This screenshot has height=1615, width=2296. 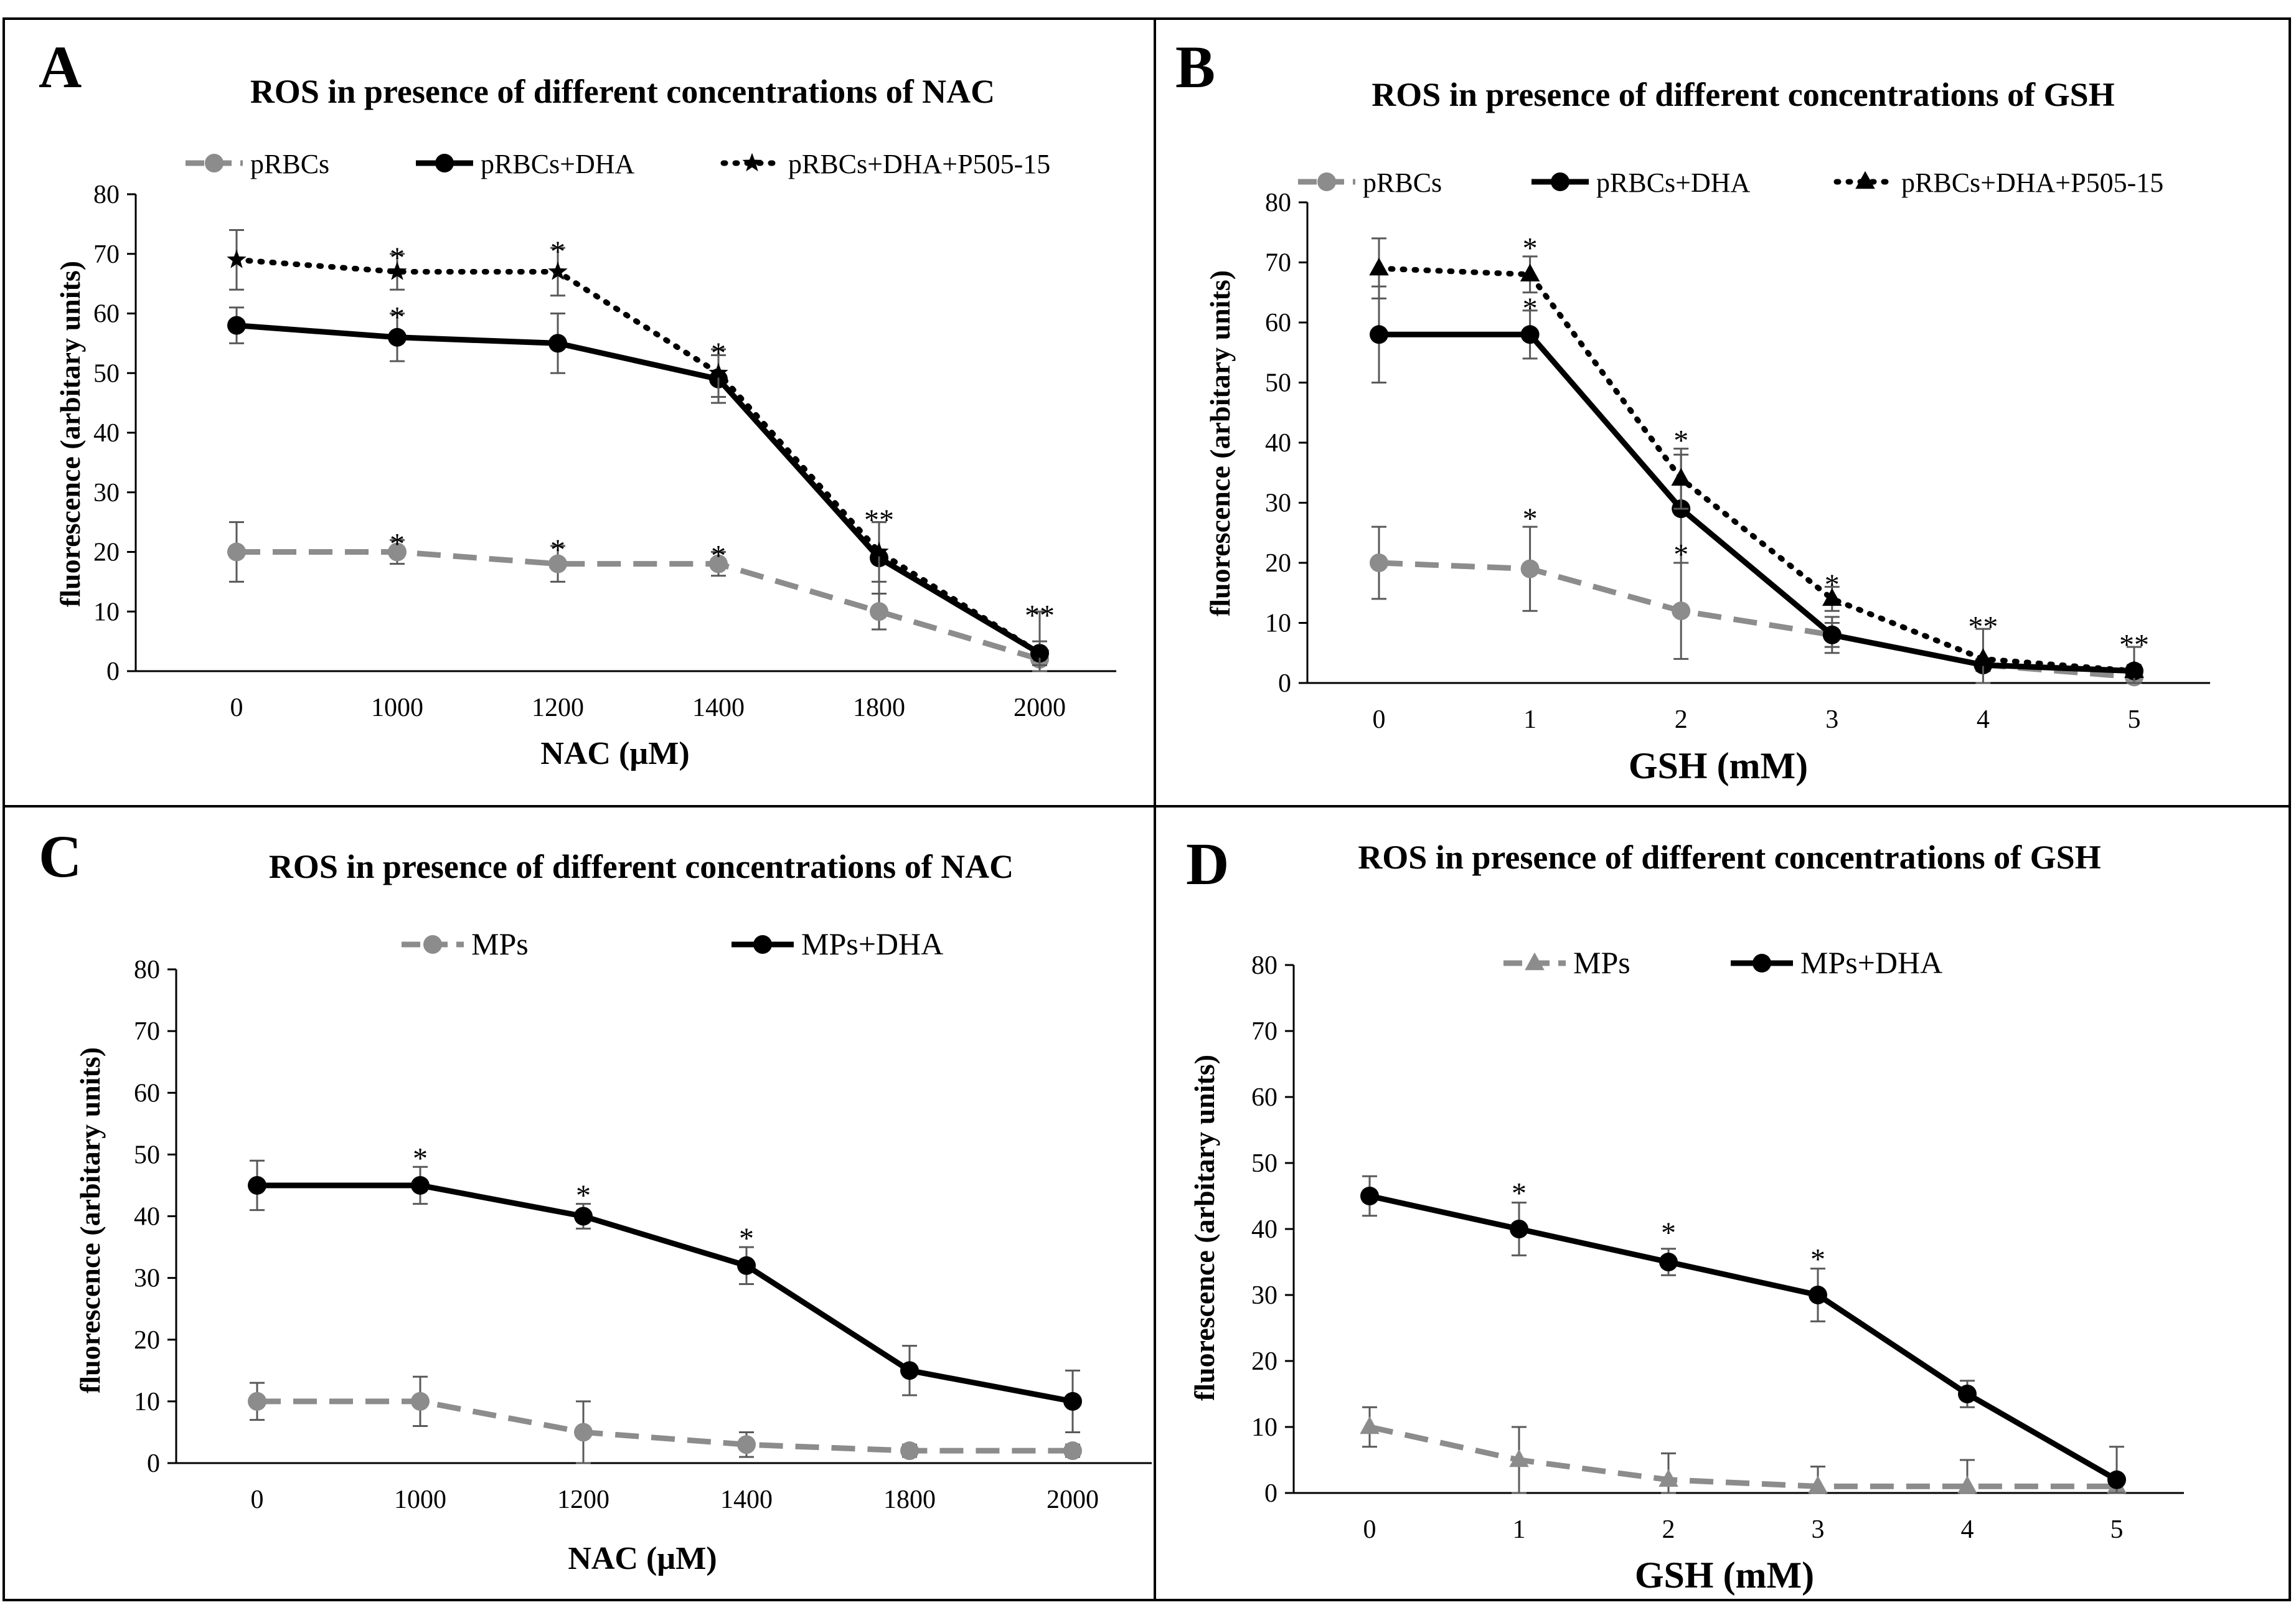 What do you see at coordinates (1278, 443) in the screenshot?
I see `panel-b-y-tick-label: 40` at bounding box center [1278, 443].